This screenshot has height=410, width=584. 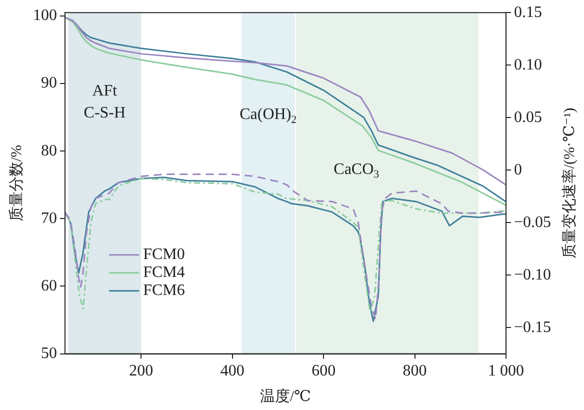 I want to click on y2-axis-title: 质量变化速率/(%·℃⁻¹), so click(x=569, y=183).